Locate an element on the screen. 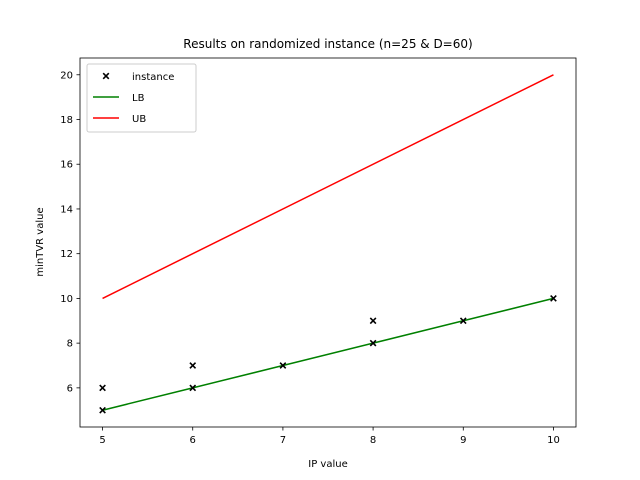 The height and width of the screenshot is (480, 640). x-tick-label: 7 is located at coordinates (283, 440).